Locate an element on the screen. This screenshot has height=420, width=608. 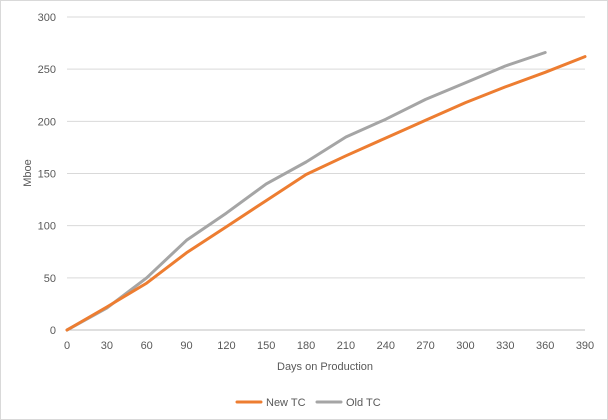
y-axis-ticks: 0 50 100 150 200 250 300 is located at coordinates (47, 174).